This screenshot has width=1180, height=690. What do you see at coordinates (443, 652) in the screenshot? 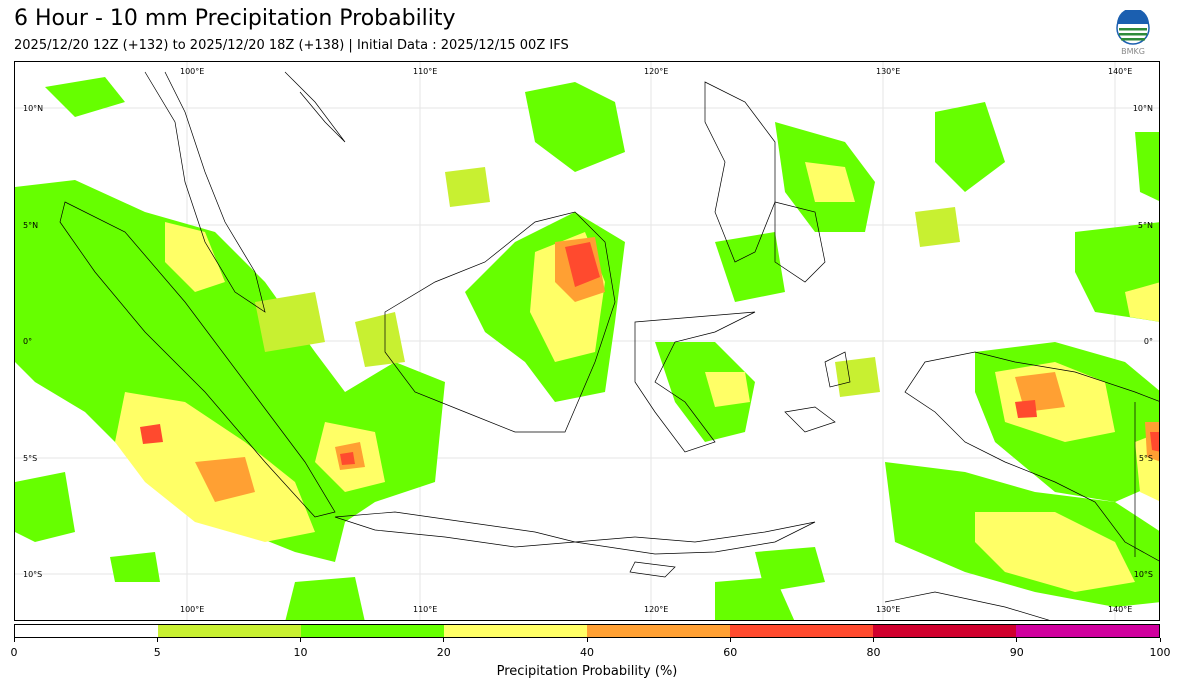
I see `legend-tick-label: 20` at bounding box center [443, 652].